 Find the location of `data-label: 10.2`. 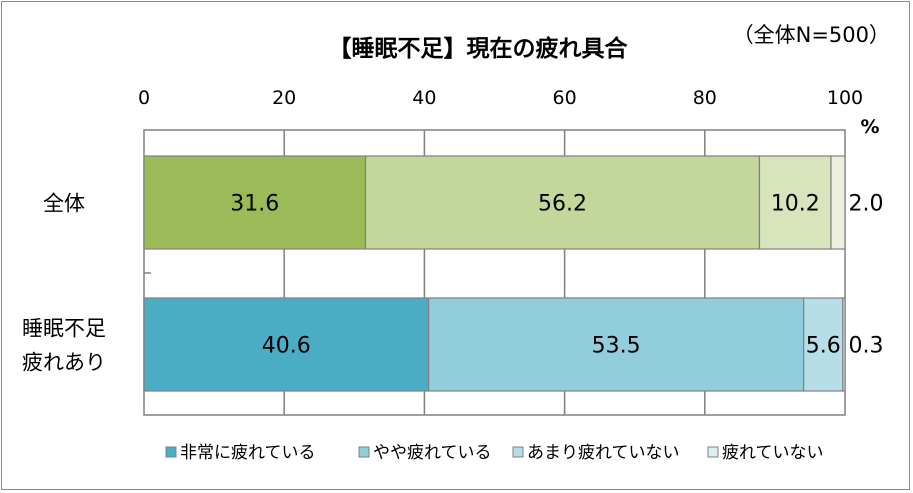

data-label: 10.2 is located at coordinates (795, 204).